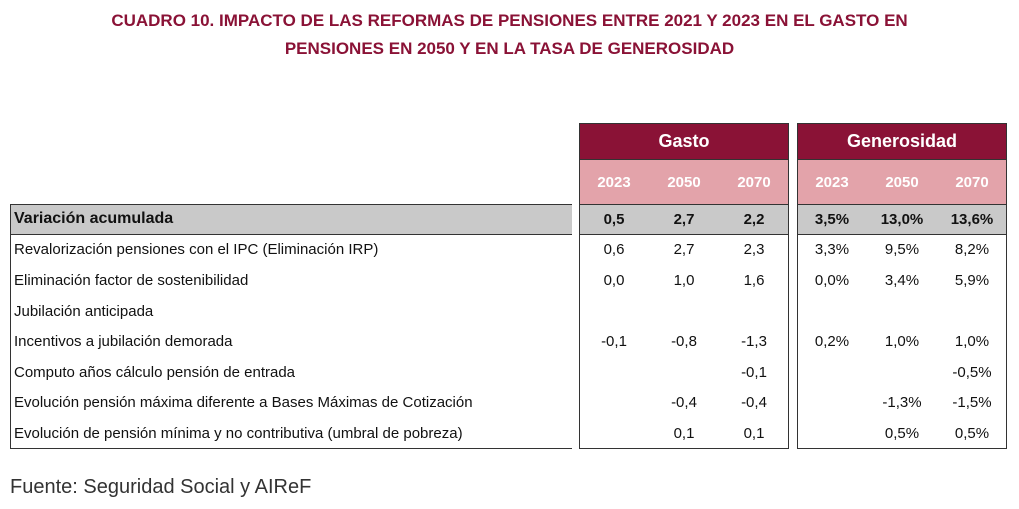  Describe the element at coordinates (832, 219) in the screenshot. I see `cell-value: 3,5%` at that location.